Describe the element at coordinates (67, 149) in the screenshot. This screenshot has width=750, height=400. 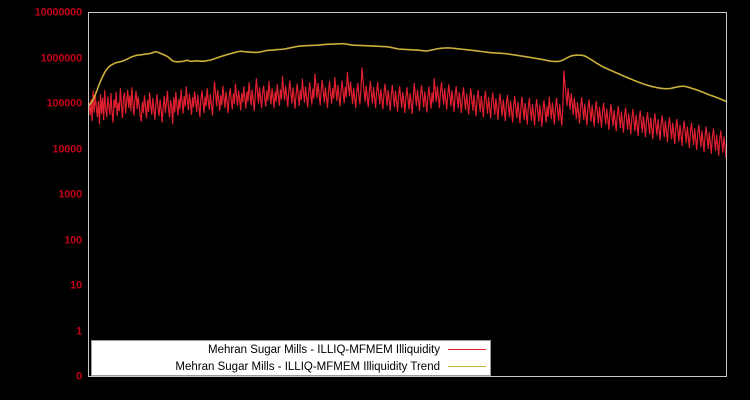
I see `y-tick-label-10000: 10000` at that location.